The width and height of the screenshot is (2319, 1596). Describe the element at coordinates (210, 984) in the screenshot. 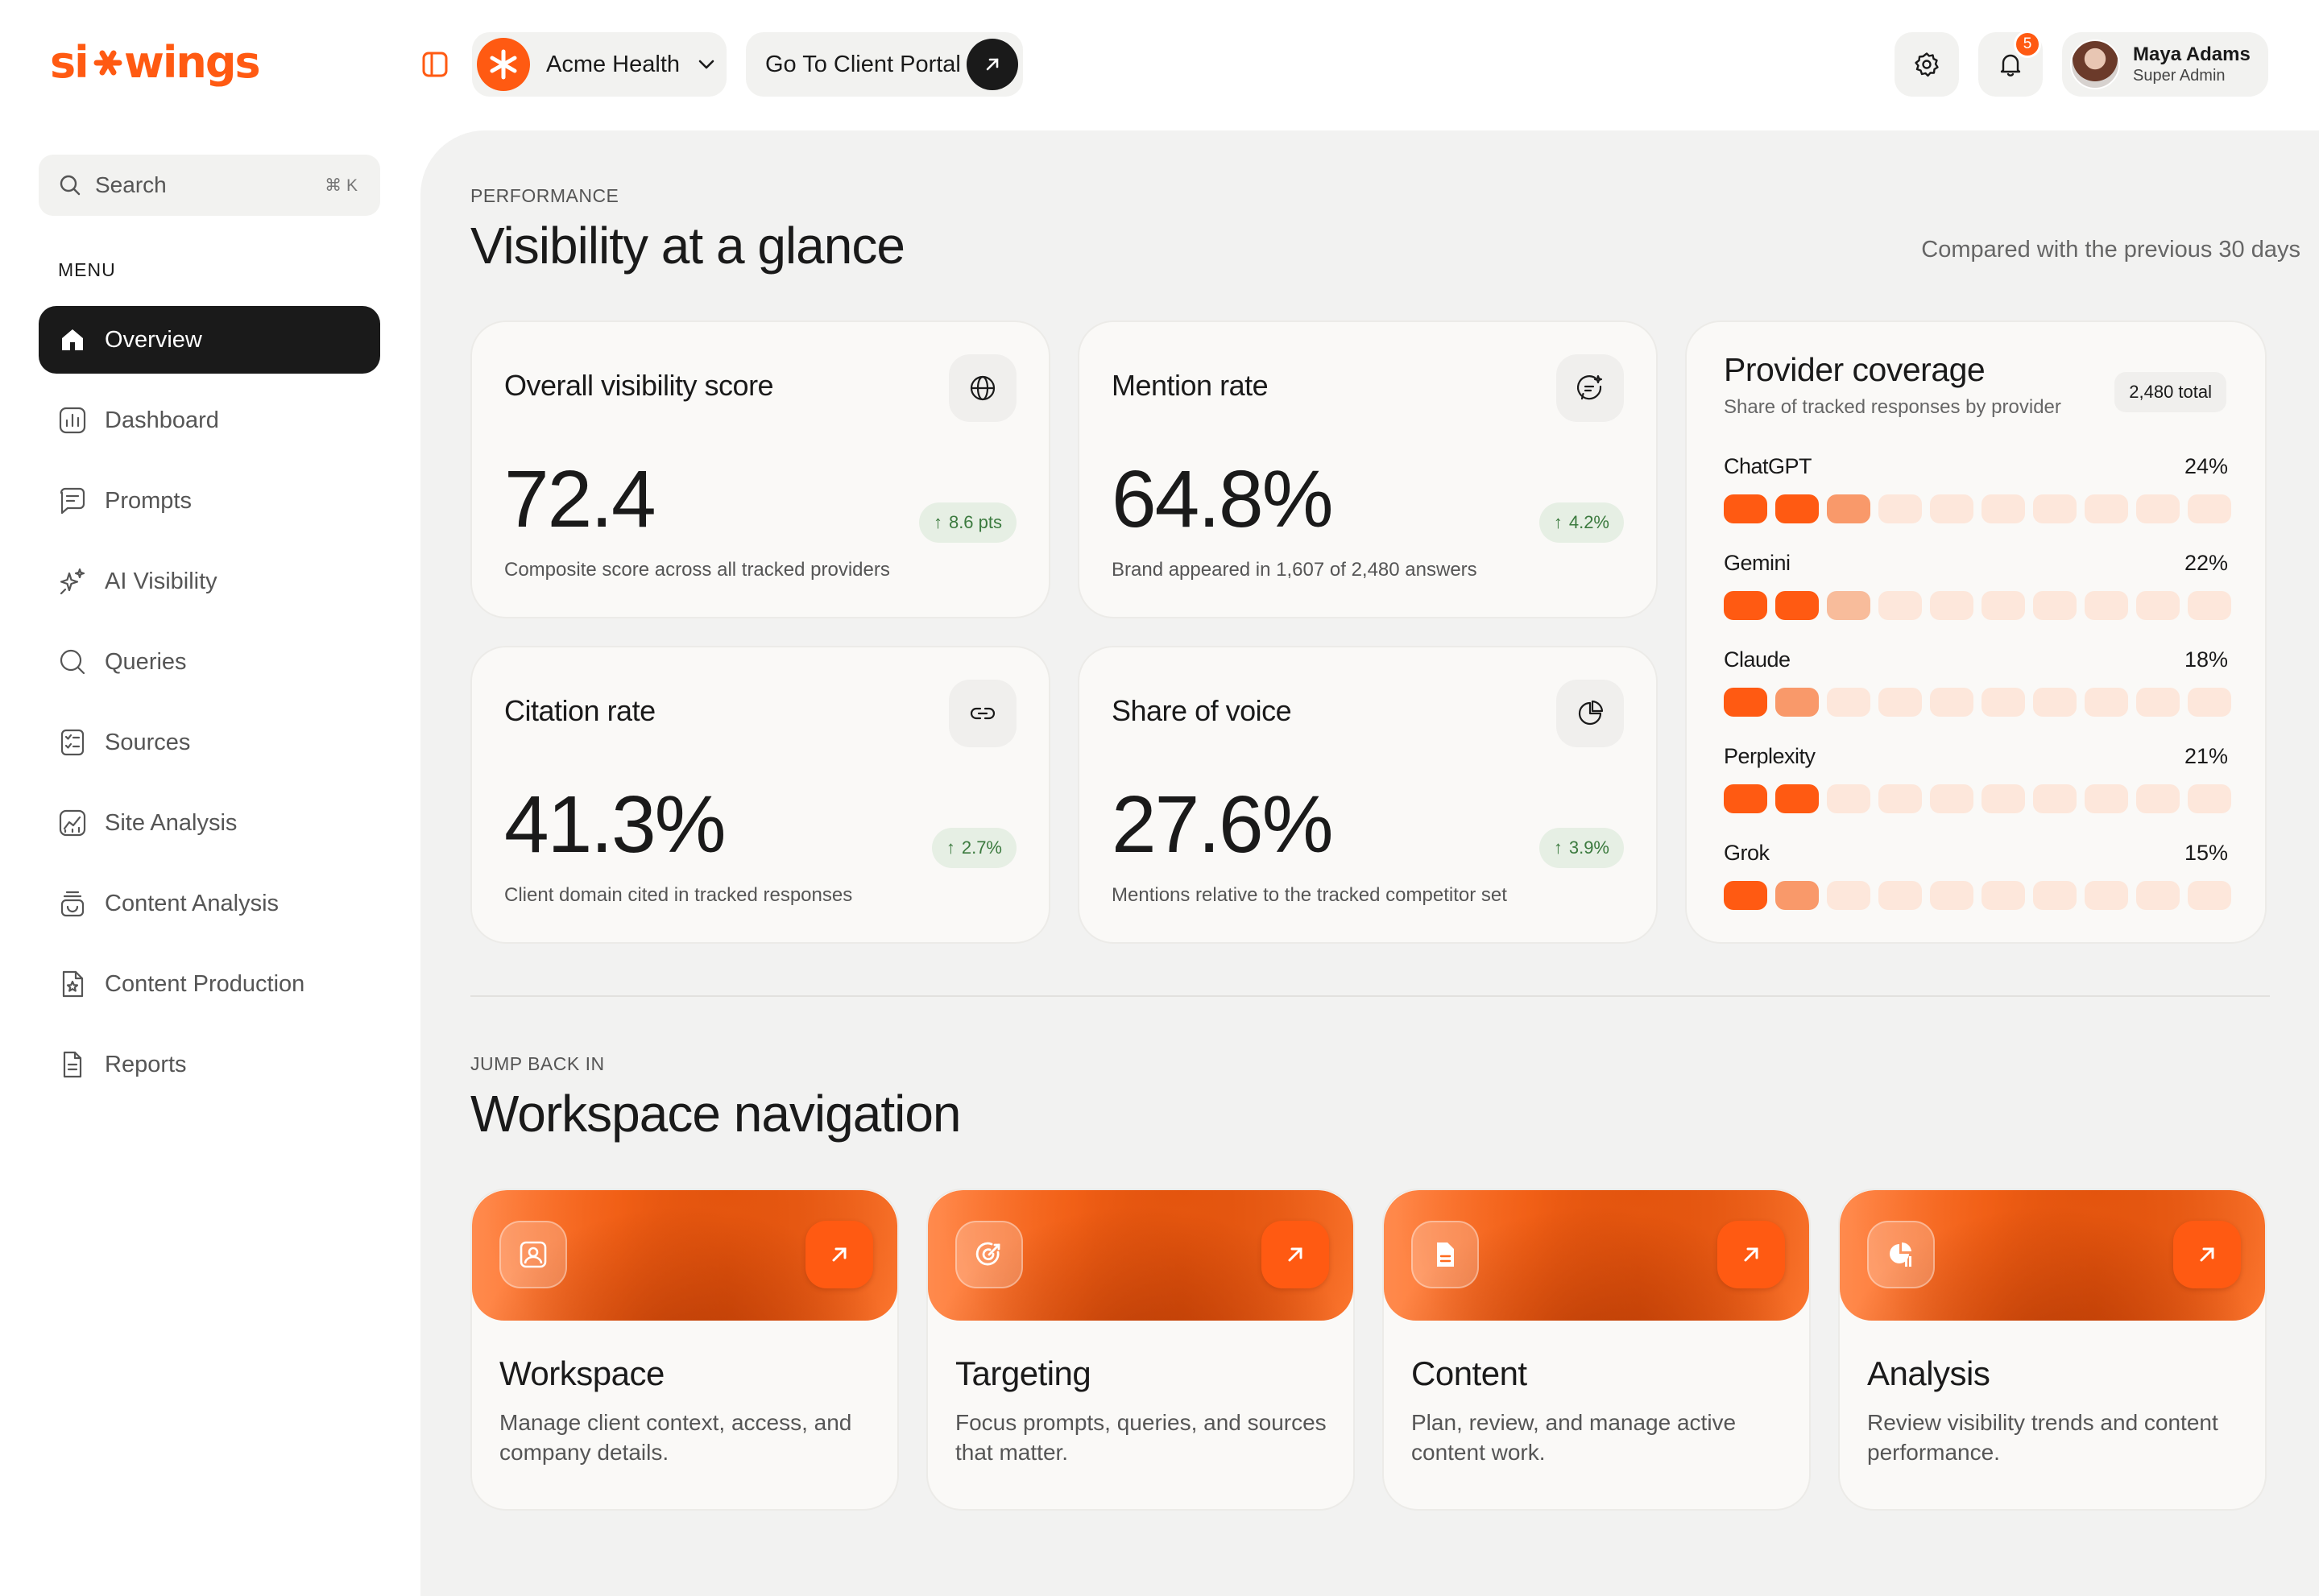

I see `sidebar-item-content-production: Content Production` at that location.